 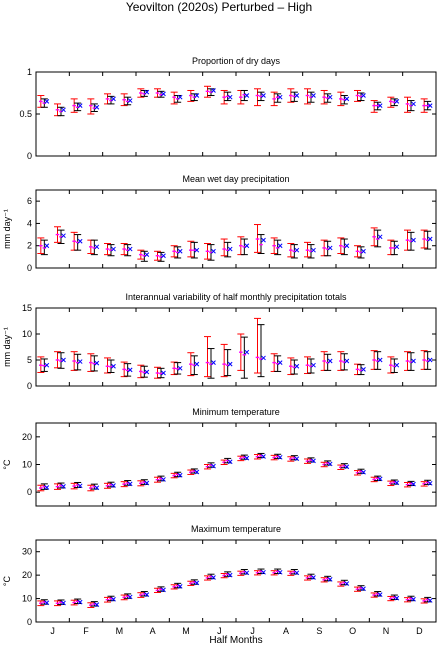 What do you see at coordinates (236, 61) in the screenshot?
I see `panel-title: Proportion of dry days` at bounding box center [236, 61].